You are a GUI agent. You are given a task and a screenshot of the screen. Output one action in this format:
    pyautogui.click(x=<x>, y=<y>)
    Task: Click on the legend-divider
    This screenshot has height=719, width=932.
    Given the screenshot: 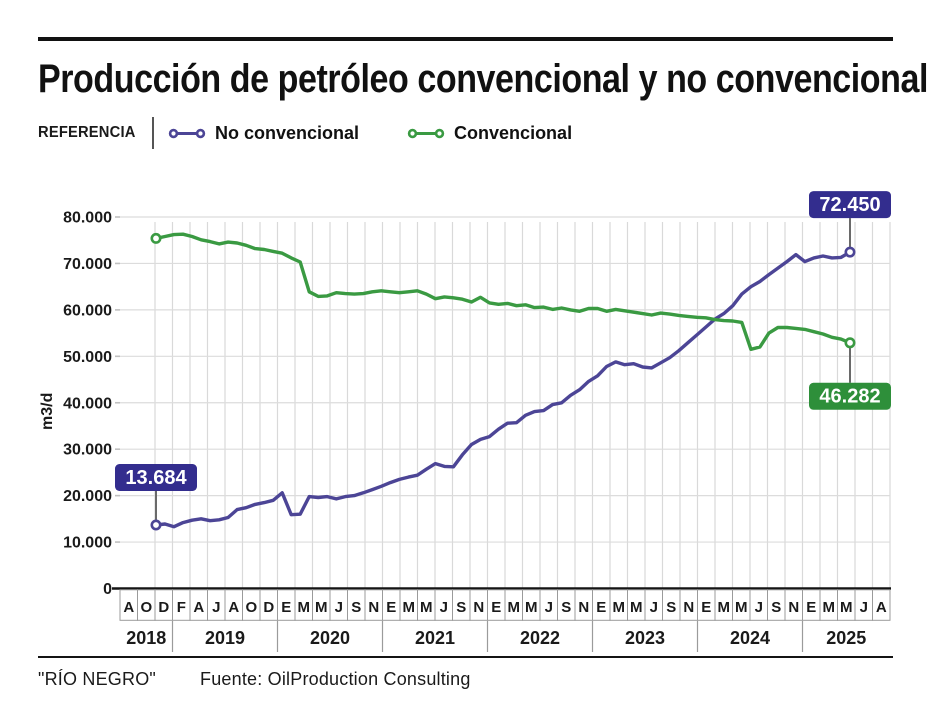 What is the action you would take?
    pyautogui.click(x=153, y=133)
    